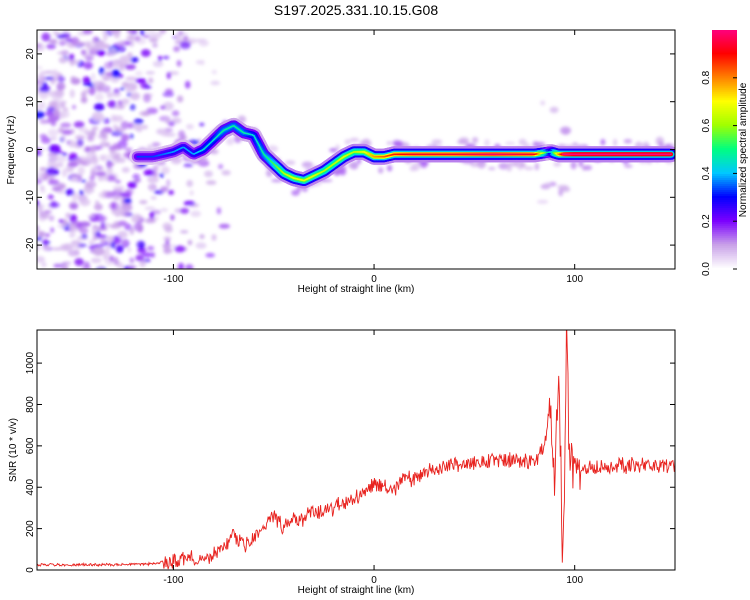 The image size is (750, 600). What do you see at coordinates (706, 269) in the screenshot?
I see `colorbar-tick-label: 0.0` at bounding box center [706, 269].